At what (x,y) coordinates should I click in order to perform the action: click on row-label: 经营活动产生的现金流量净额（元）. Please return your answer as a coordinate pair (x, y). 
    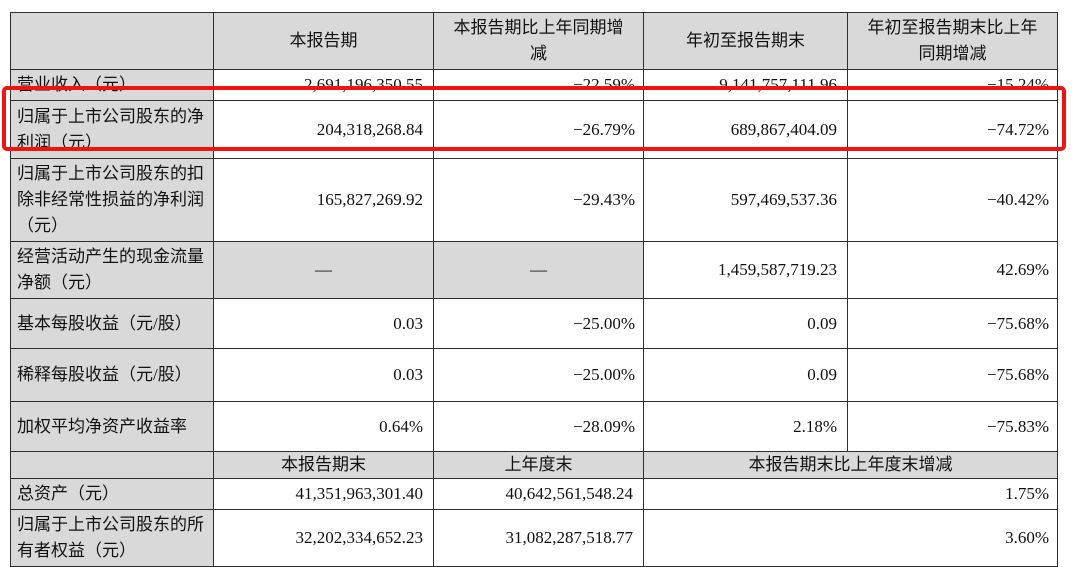
    Looking at the image, I should click on (112, 270).